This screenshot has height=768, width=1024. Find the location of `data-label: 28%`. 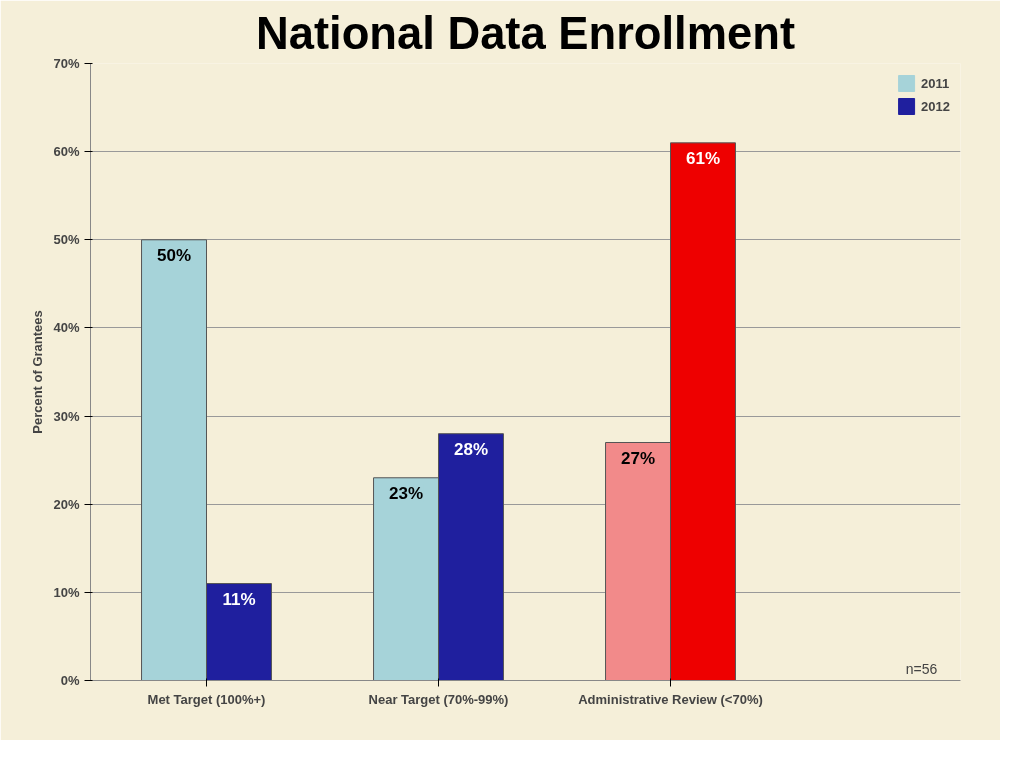

data-label: 28% is located at coordinates (470, 449).